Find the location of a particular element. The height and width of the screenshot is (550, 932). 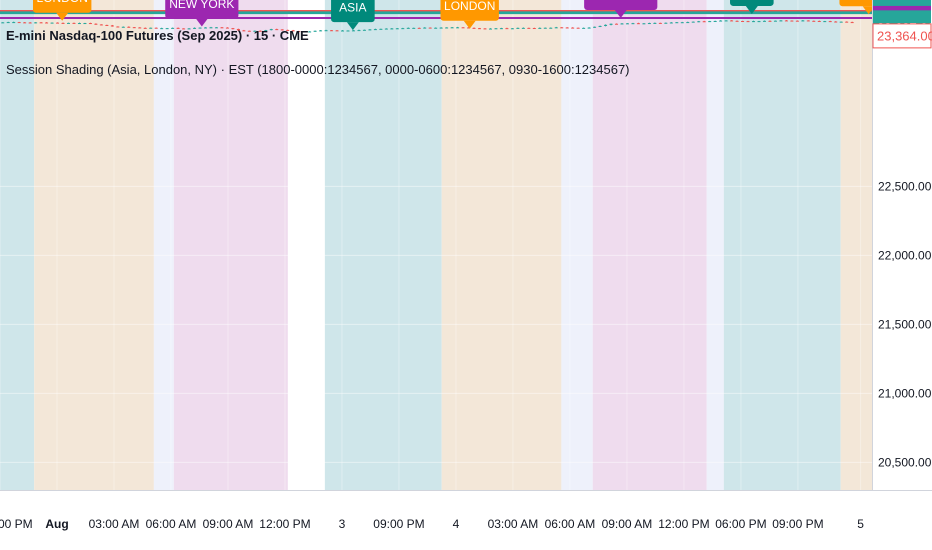

session-label-text: ASIA is located at coordinates (352, 8).